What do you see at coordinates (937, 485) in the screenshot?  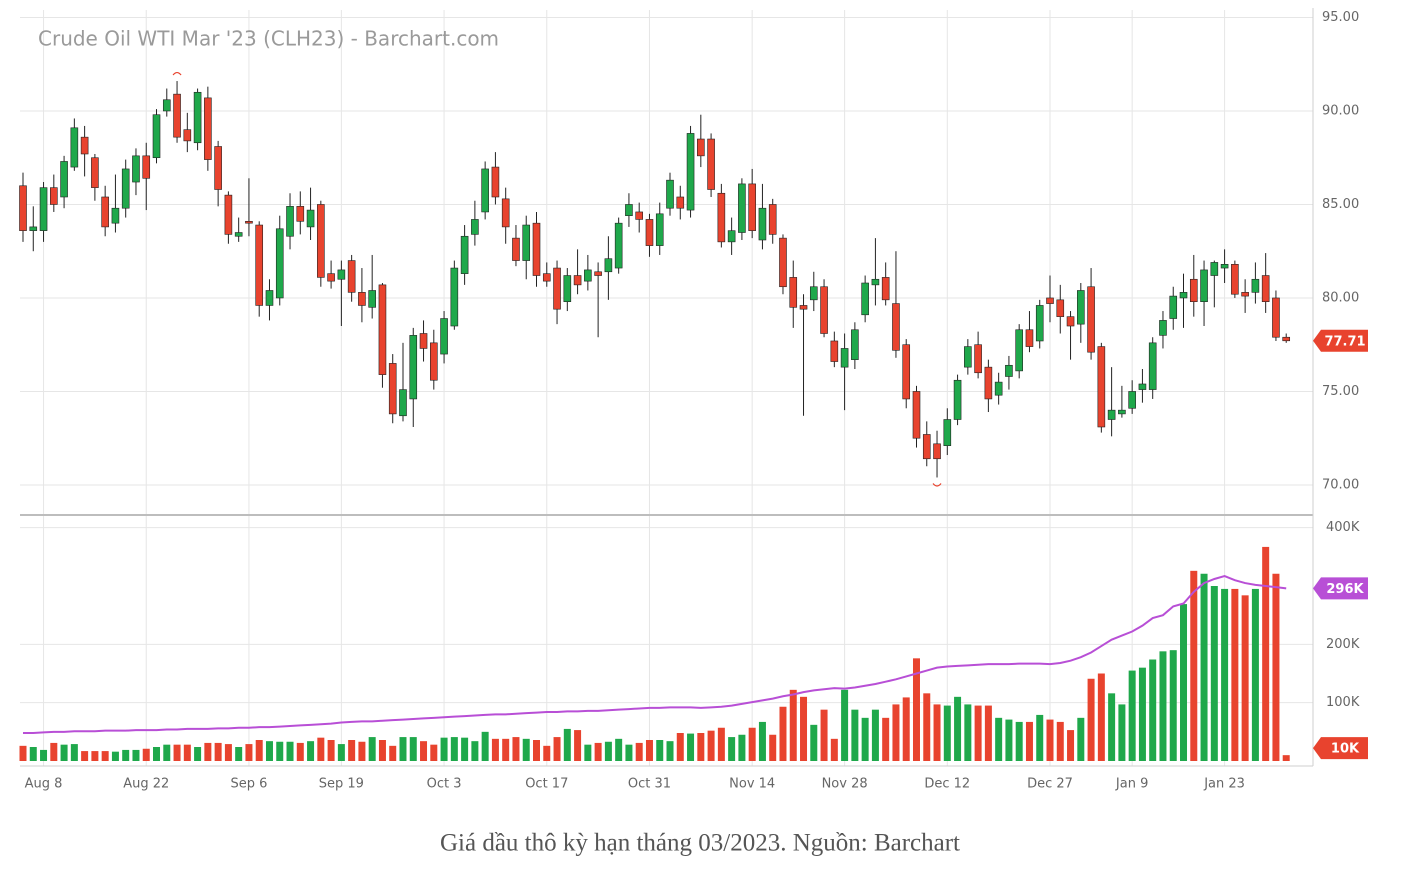 I see `low-marker` at bounding box center [937, 485].